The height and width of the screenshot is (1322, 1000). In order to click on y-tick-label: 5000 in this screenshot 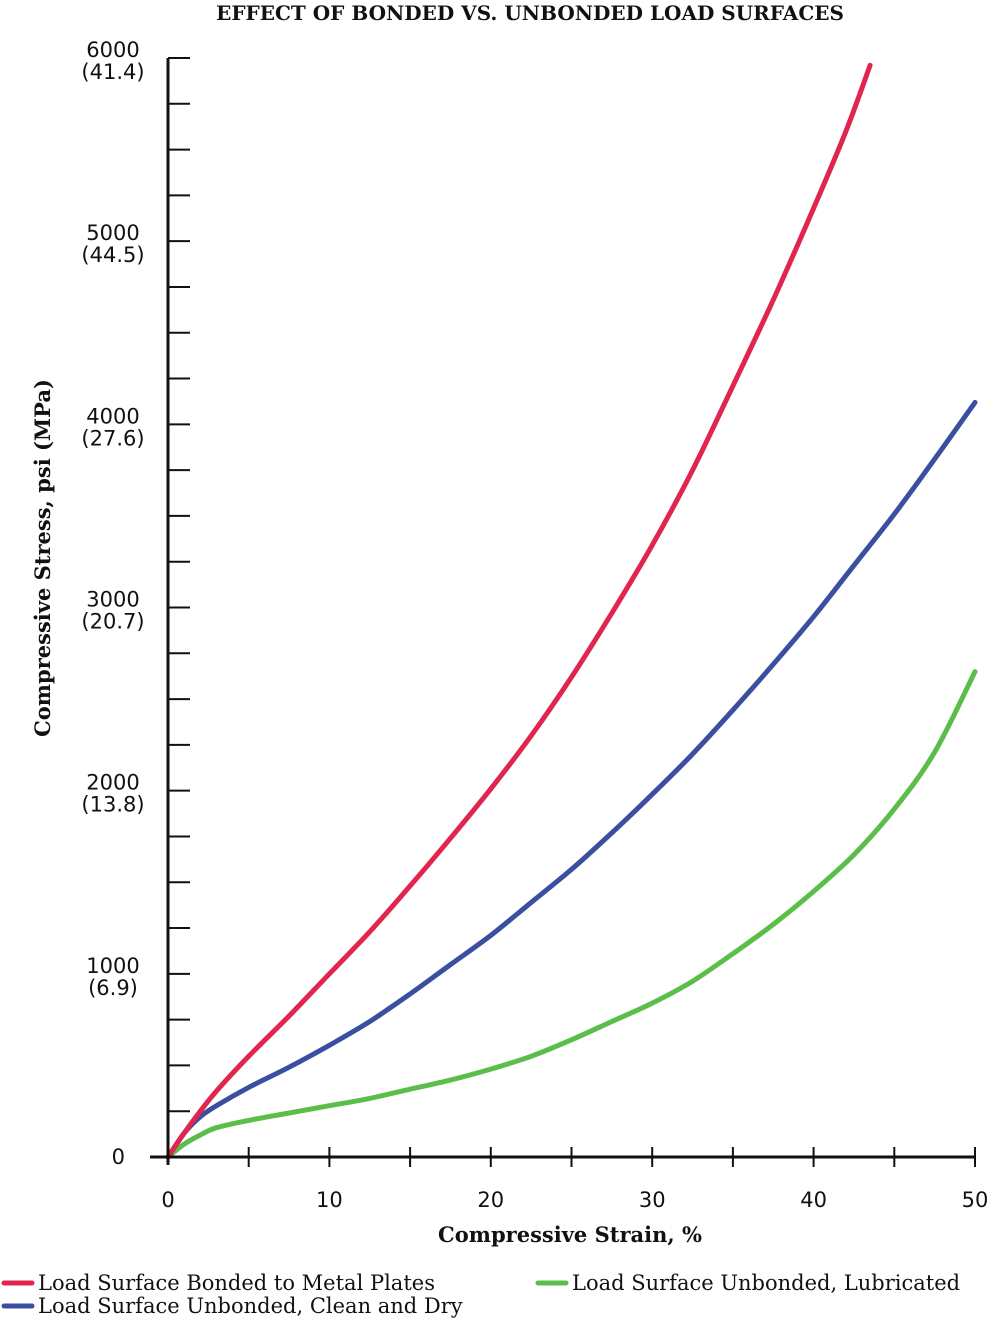, I will do `click(112, 233)`.